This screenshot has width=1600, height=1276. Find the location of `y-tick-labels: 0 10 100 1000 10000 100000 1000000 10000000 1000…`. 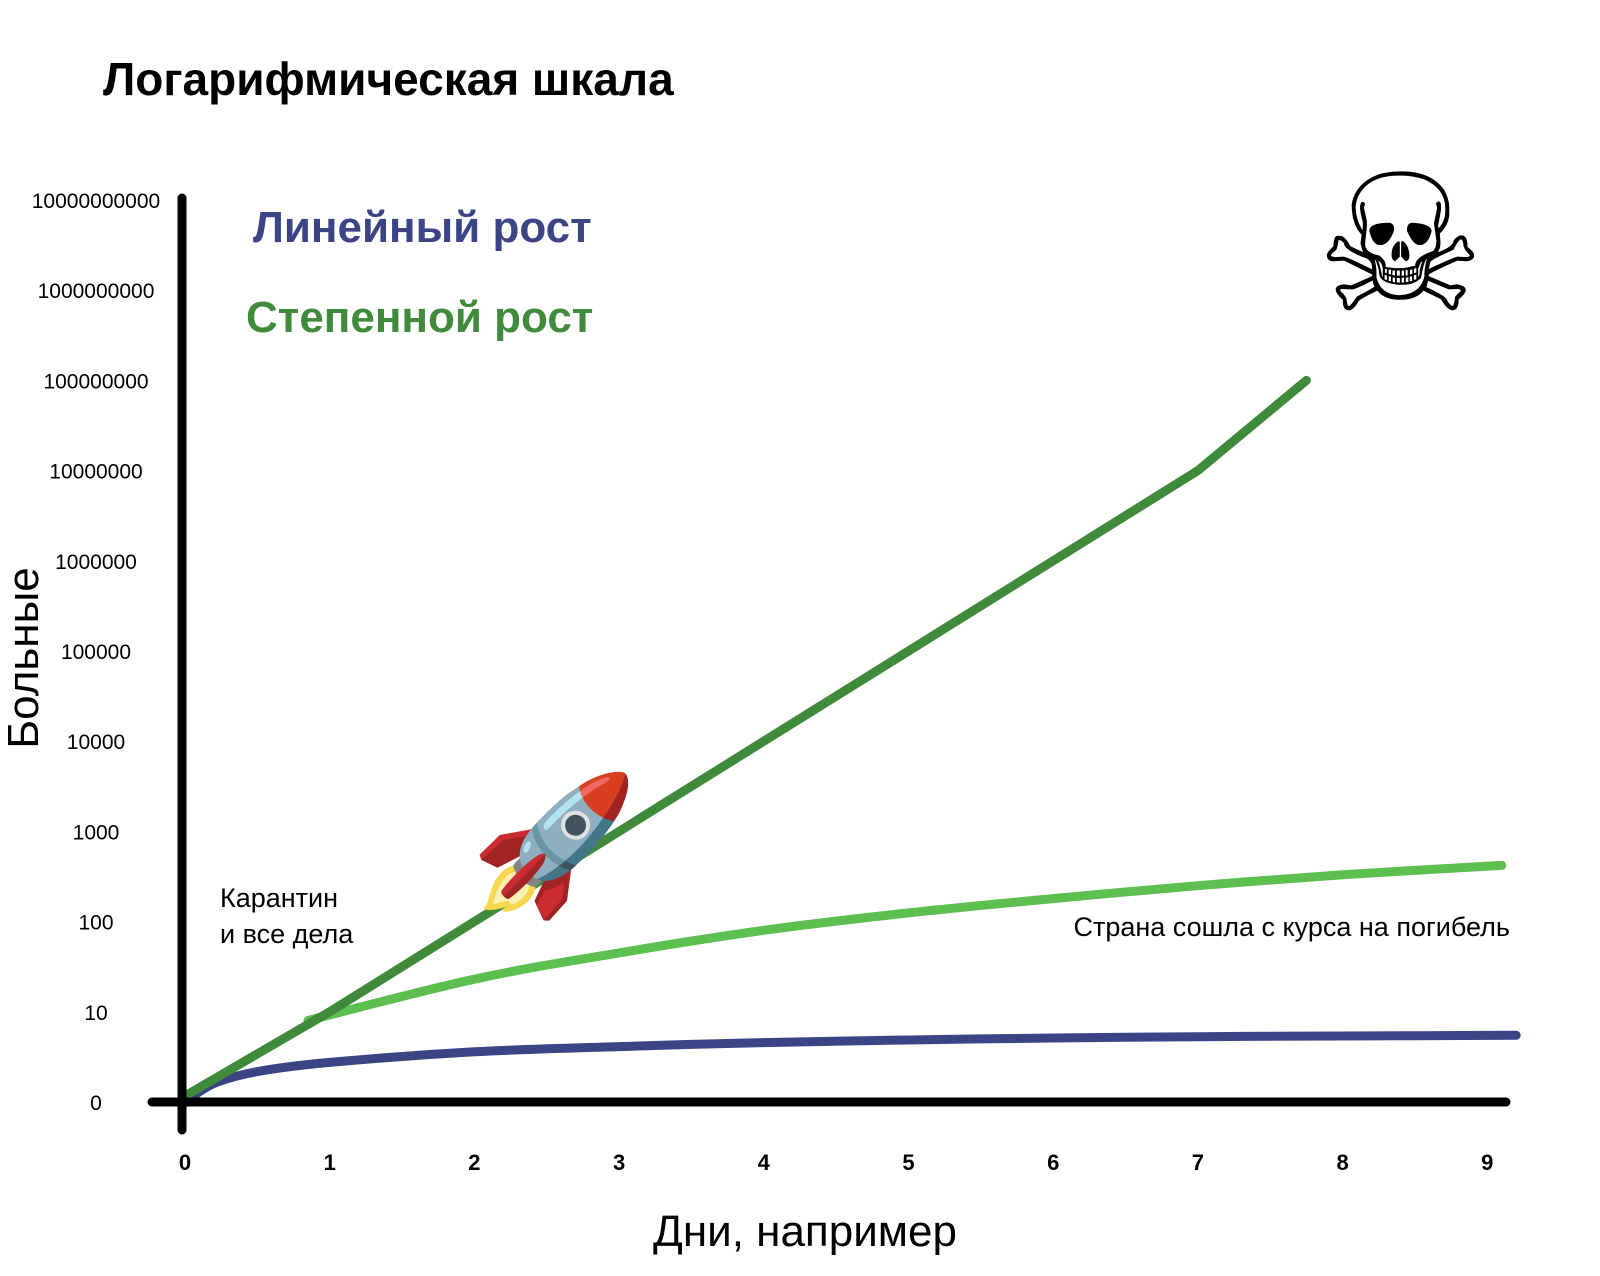

y-tick-labels: 0 10 100 1000 10000 100000 1000000 10000000 1000… is located at coordinates (96, 652).